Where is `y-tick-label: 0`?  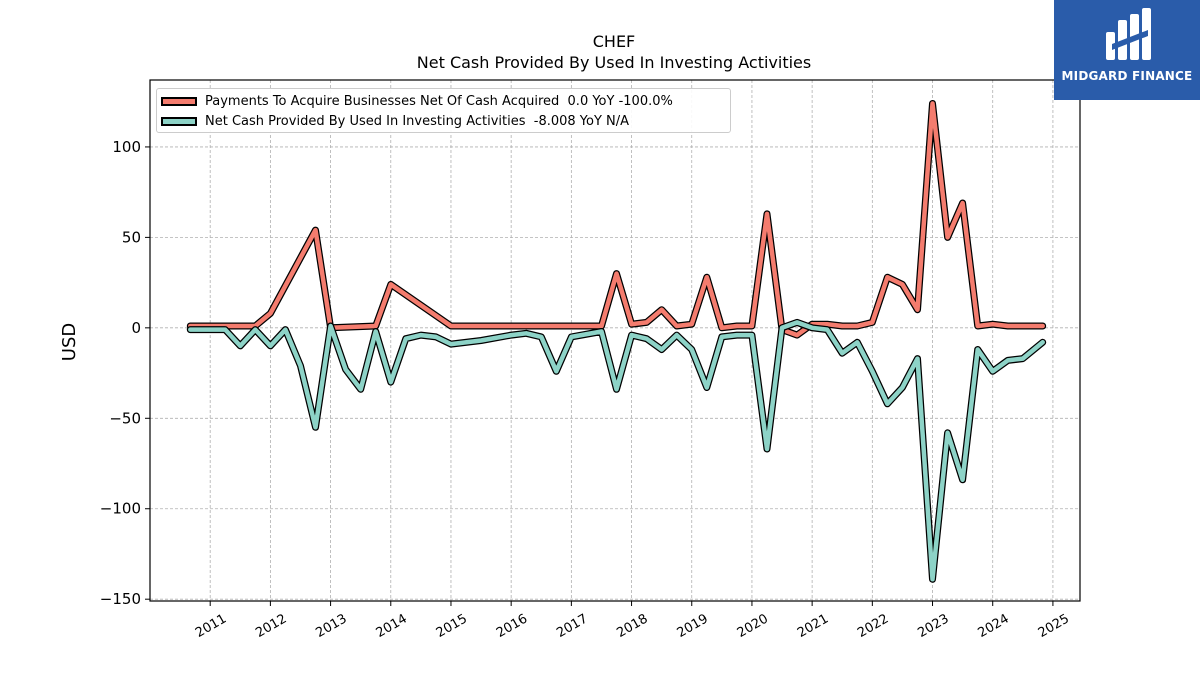
y-tick-label: 0 is located at coordinates (136, 328).